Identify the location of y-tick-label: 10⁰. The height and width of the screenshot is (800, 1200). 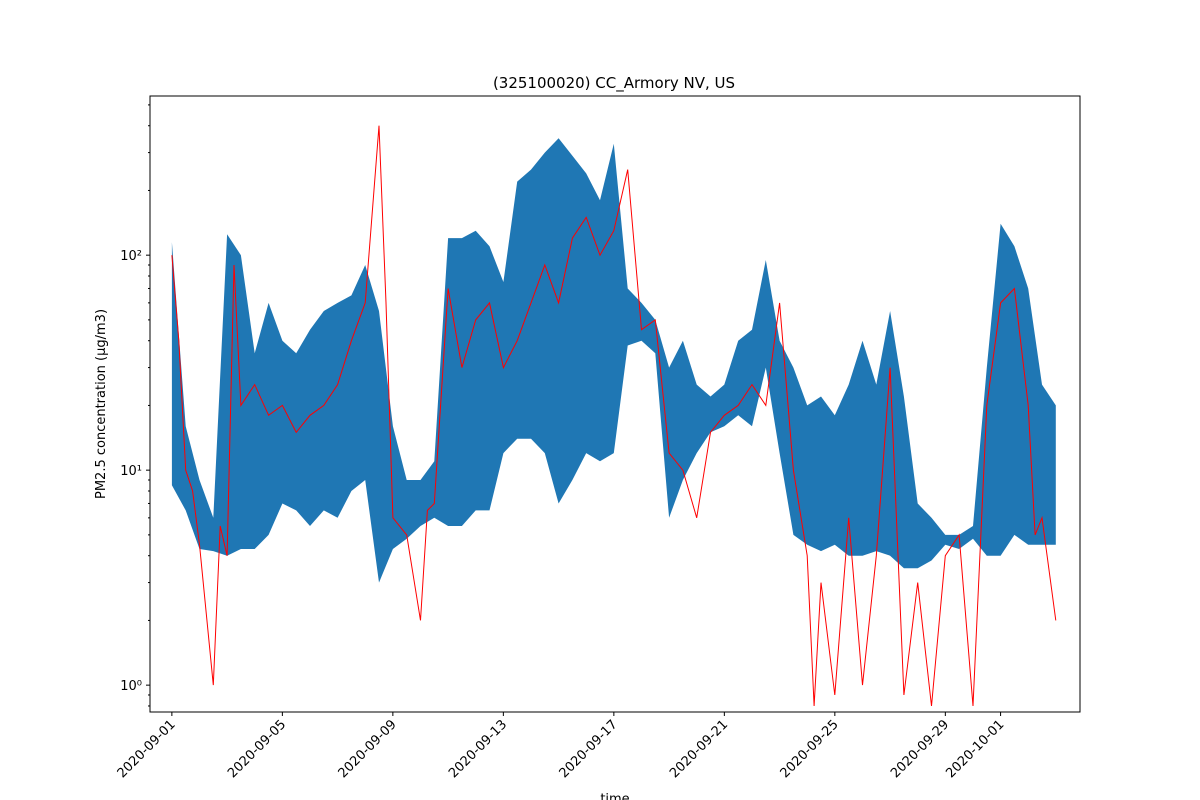
(131, 686).